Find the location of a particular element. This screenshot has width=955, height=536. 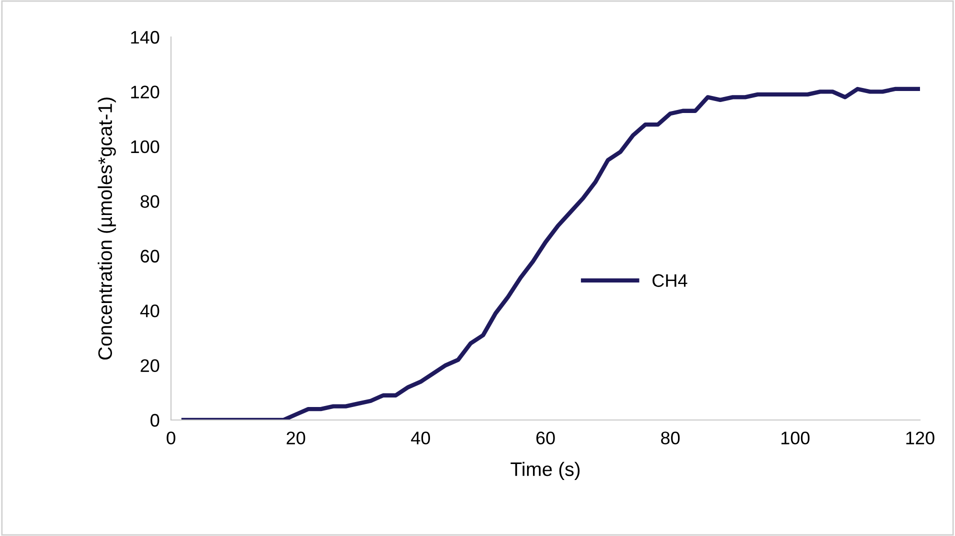

x-tick-label: 80 is located at coordinates (670, 438).